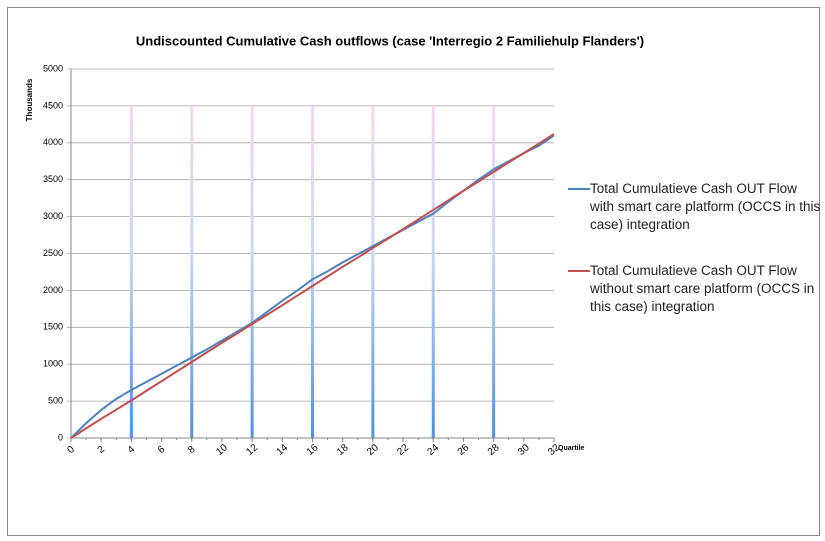 This screenshot has height=541, width=825. What do you see at coordinates (53, 327) in the screenshot?
I see `y-tick-label: 1500` at bounding box center [53, 327].